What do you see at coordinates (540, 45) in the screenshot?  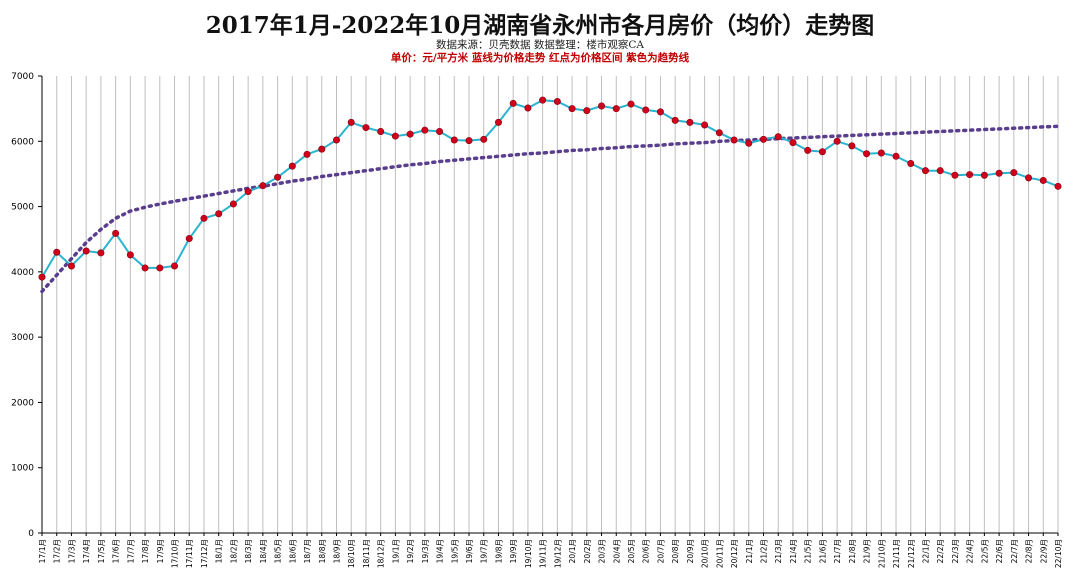 I see `chart-subtitle: 数据来源：贝壳数据 数据整理：楼市观察CA` at bounding box center [540, 45].